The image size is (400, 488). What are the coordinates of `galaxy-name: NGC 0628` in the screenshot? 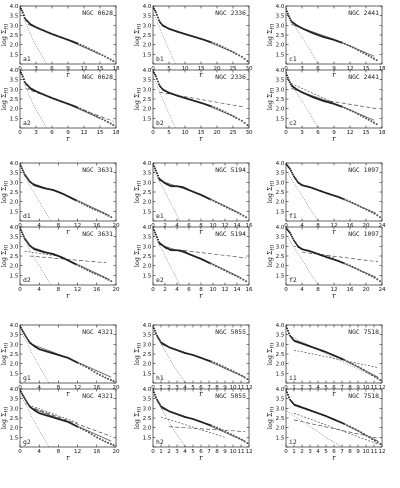 It's located at (97, 13).